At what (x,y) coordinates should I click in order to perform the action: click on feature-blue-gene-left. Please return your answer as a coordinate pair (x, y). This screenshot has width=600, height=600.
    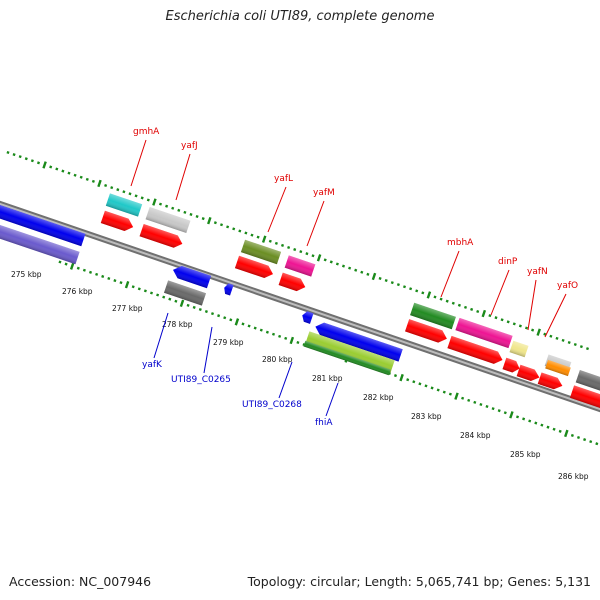
    Looking at the image, I should click on (43, 224).